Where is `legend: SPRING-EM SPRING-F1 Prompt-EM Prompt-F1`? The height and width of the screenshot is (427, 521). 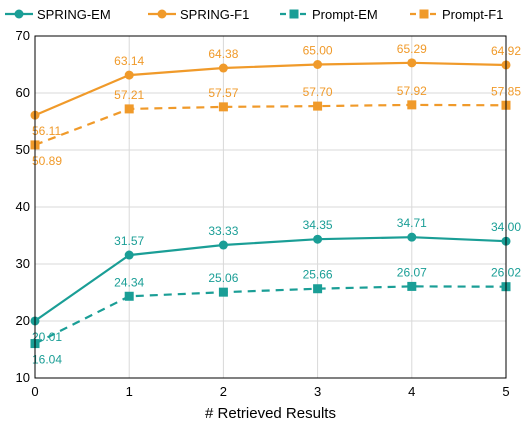
legend: SPRING-EM SPRING-F1 Prompt-EM Prompt-F1 is located at coordinates (254, 14).